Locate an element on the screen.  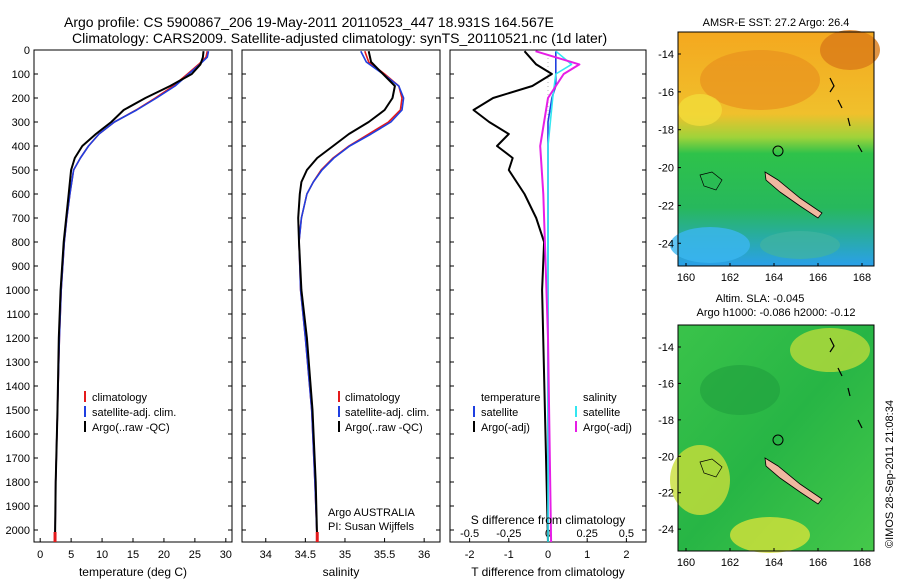
sla-yellow-patch2 is located at coordinates (700, 480).